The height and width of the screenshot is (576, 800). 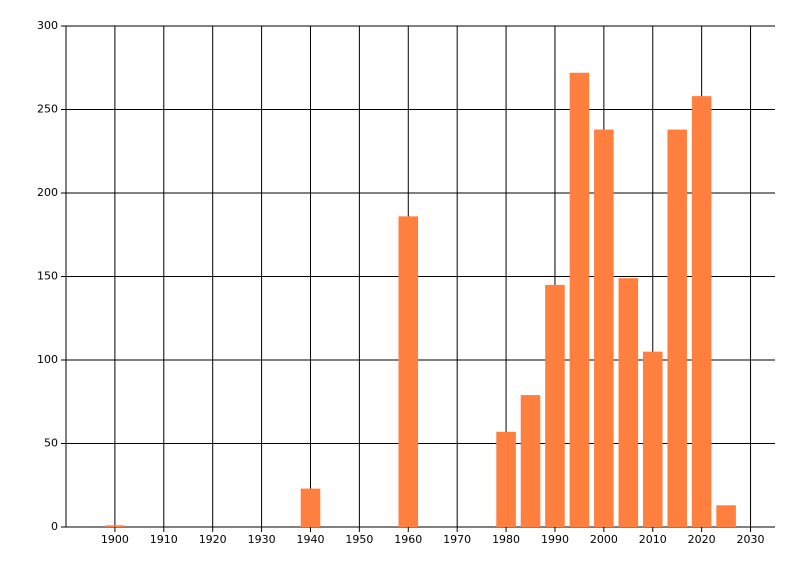 I want to click on x-tick-label: 1930, so click(x=262, y=539).